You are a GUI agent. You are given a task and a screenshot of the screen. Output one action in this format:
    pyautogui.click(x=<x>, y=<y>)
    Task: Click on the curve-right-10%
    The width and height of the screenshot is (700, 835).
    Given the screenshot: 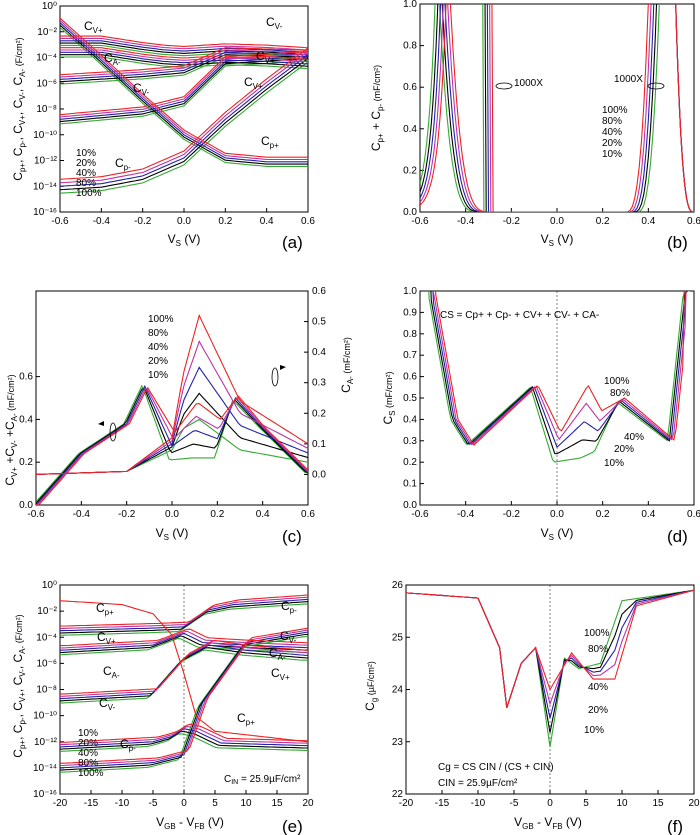 What is the action you would take?
    pyautogui.click(x=684, y=108)
    